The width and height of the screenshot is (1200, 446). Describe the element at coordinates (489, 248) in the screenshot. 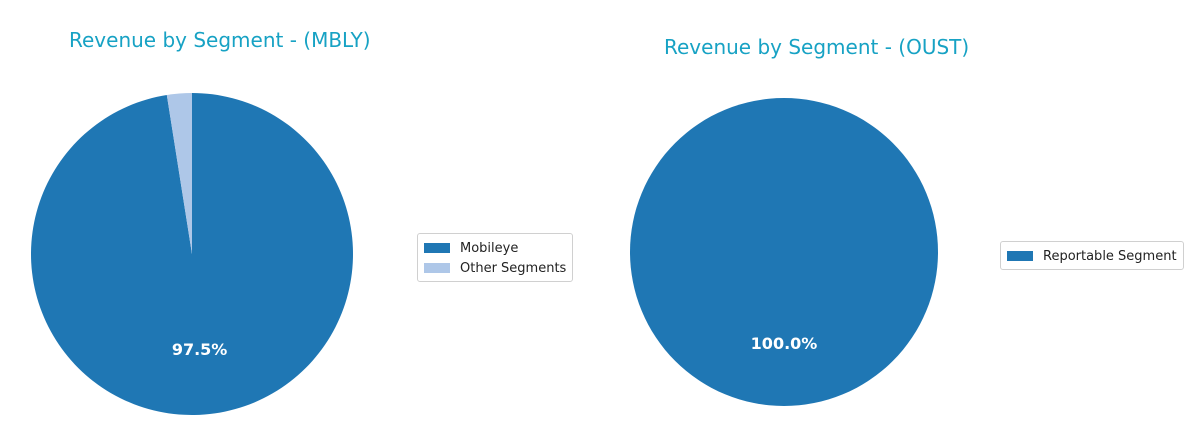

I see `legend-label-mobileye: Mobileye` at that location.